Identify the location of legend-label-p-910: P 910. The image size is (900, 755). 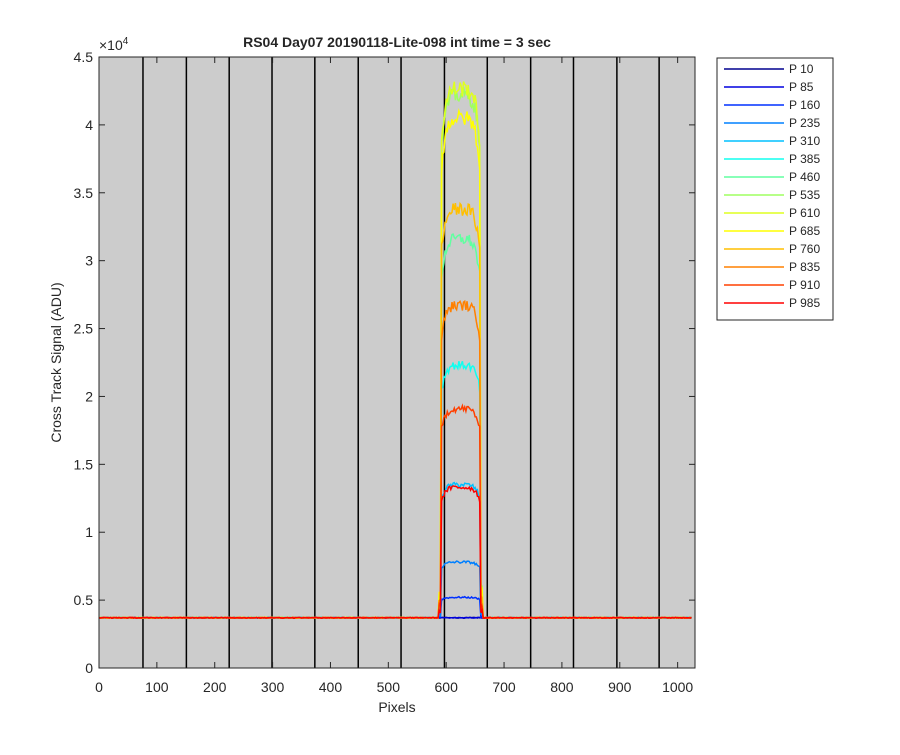
(804, 285).